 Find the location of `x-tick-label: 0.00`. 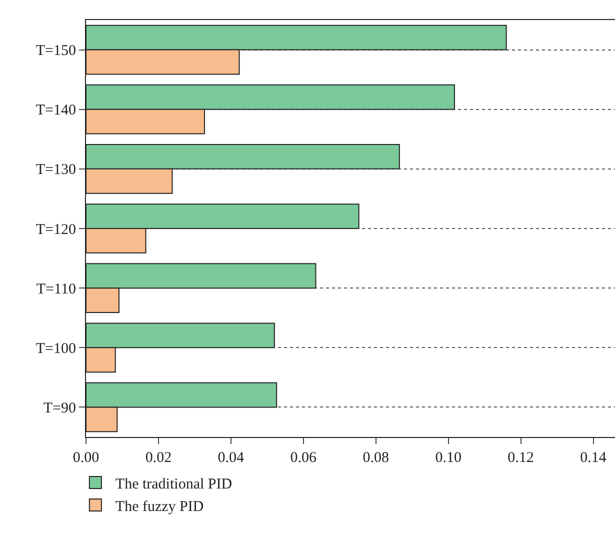

x-tick-label: 0.00 is located at coordinates (86, 458).